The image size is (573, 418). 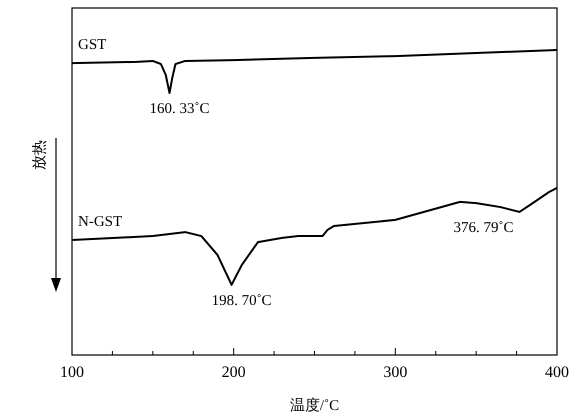 What do you see at coordinates (92, 45) in the screenshot?
I see `series-label: GST` at bounding box center [92, 45].